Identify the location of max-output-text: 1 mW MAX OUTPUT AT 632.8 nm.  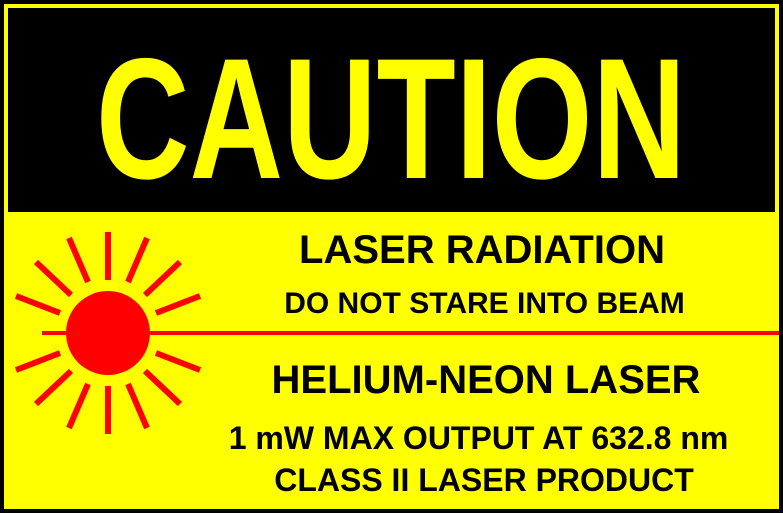
(478, 438).